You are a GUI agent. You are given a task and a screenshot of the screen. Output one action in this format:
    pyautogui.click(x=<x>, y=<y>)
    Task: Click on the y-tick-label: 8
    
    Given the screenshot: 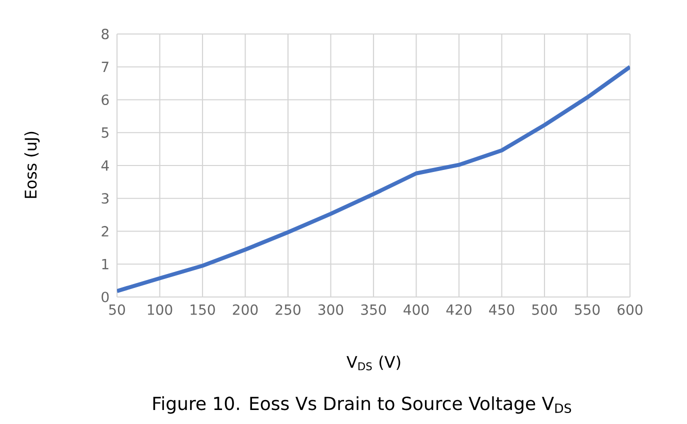 What is the action you would take?
    pyautogui.click(x=105, y=34)
    